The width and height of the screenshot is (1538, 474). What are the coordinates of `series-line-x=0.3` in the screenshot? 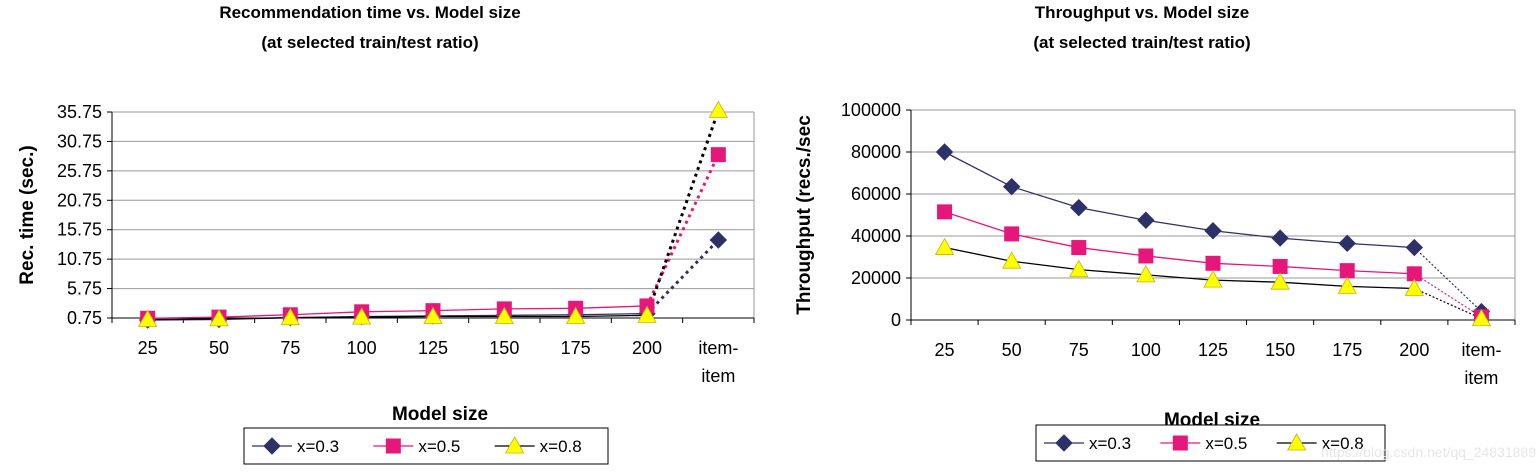 It's located at (1179, 200).